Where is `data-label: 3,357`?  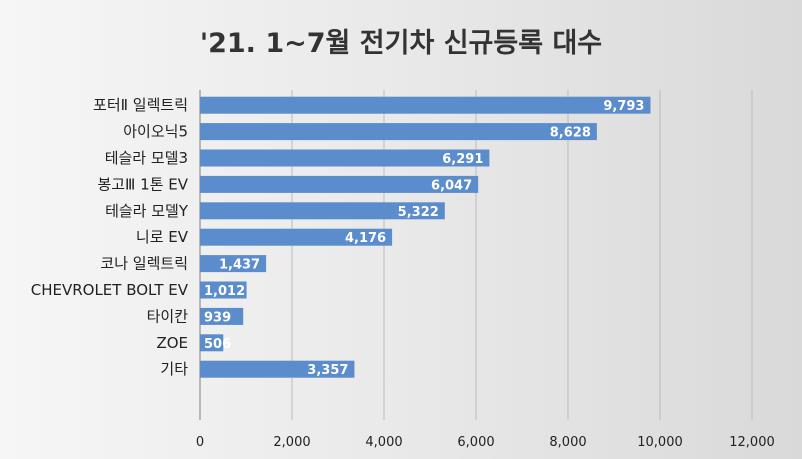 data-label: 3,357 is located at coordinates (327, 370).